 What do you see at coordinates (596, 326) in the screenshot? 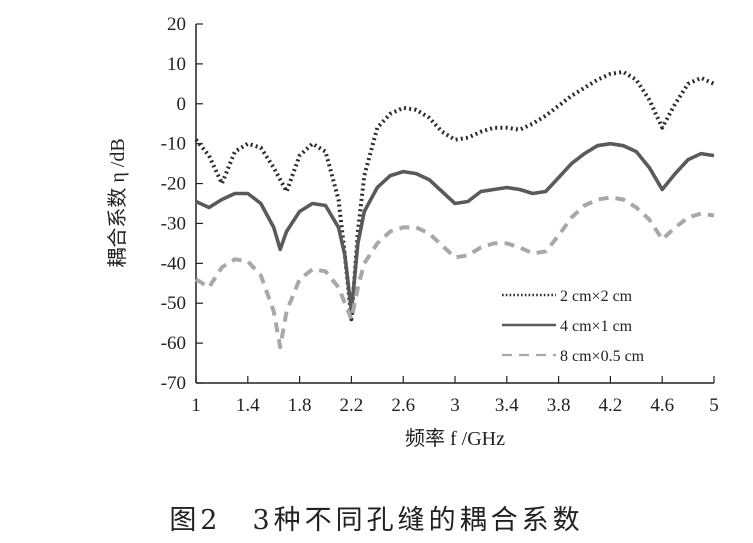
I see `legend-label-2: 4 cm×1 cm` at bounding box center [596, 326].